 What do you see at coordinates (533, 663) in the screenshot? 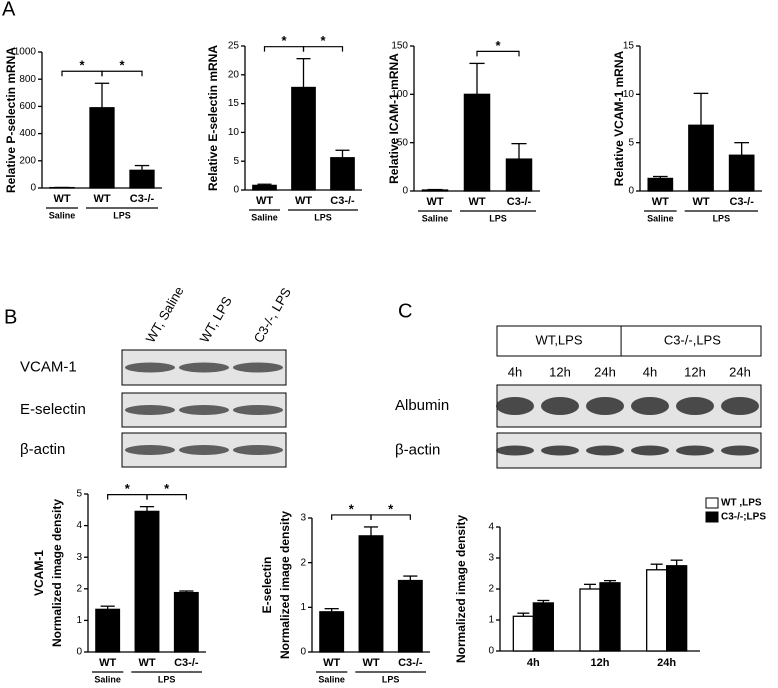
I see `x-tick-label: 4h` at bounding box center [533, 663].